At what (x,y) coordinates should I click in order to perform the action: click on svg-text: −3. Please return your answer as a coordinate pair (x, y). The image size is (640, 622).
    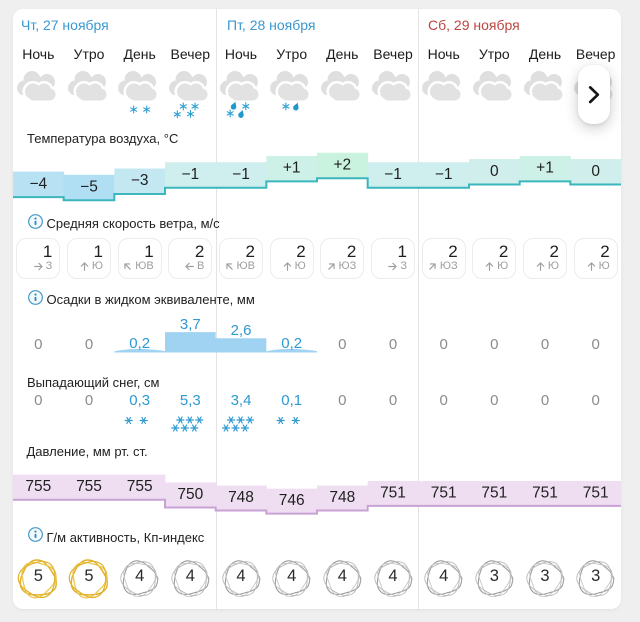
    Looking at the image, I should click on (140, 180).